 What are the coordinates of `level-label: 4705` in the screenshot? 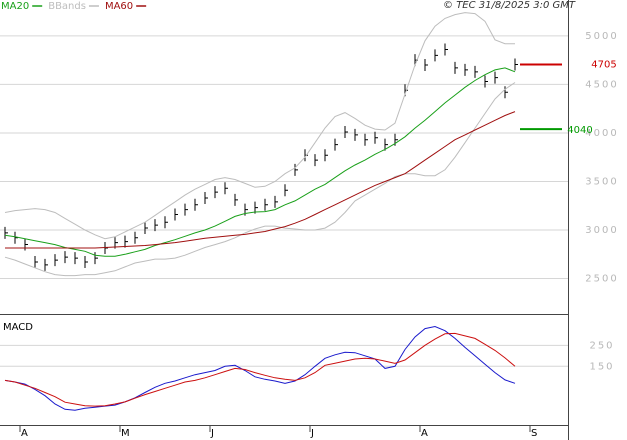 It's located at (603, 65).